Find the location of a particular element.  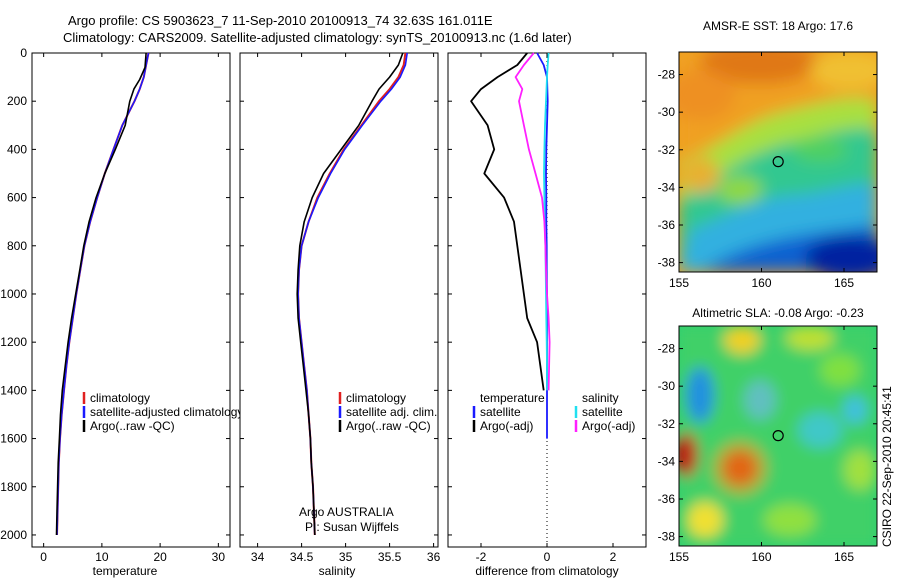

sla-lon-axis: 155 160 165 is located at coordinates (761, 445).